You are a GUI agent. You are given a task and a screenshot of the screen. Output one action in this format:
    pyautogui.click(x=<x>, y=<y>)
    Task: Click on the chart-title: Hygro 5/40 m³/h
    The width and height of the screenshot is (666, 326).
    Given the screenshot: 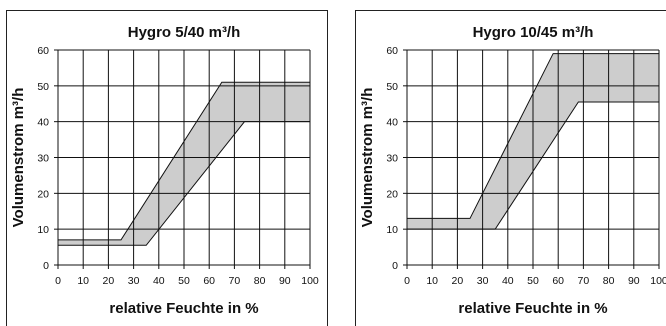 What is the action you would take?
    pyautogui.click(x=184, y=32)
    